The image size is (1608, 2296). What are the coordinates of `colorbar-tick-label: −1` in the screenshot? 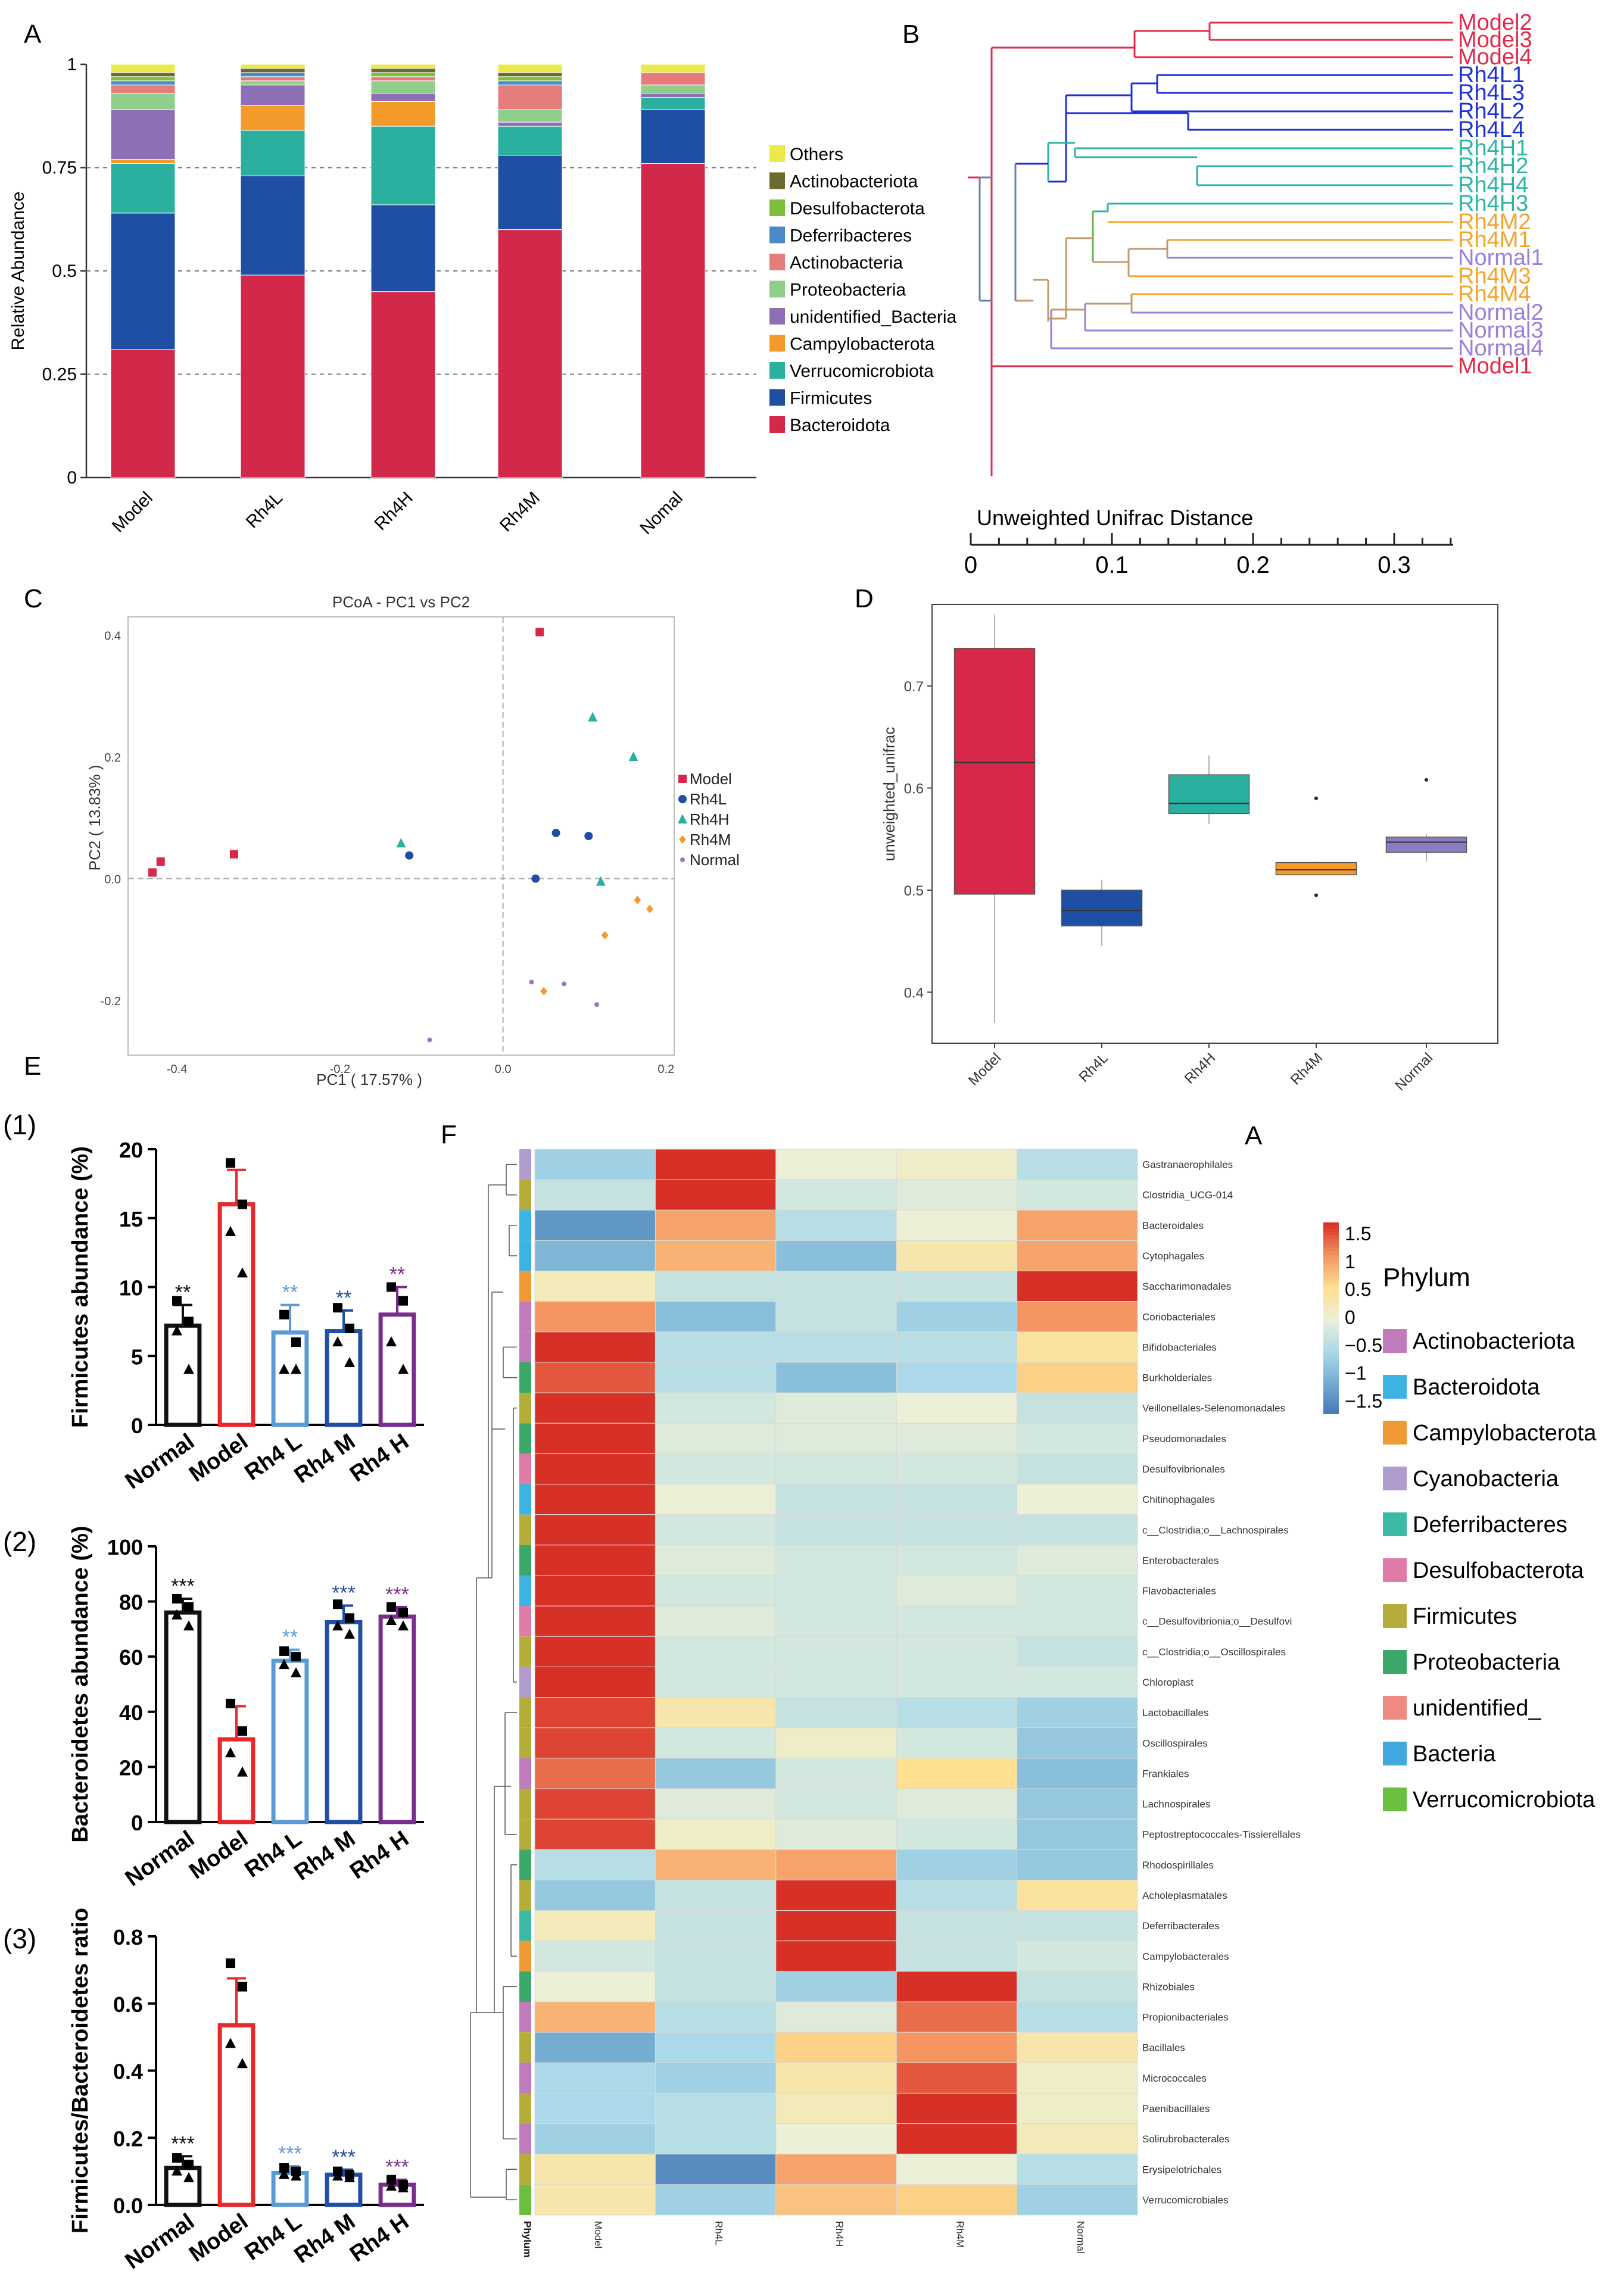 It's located at (1355, 1373).